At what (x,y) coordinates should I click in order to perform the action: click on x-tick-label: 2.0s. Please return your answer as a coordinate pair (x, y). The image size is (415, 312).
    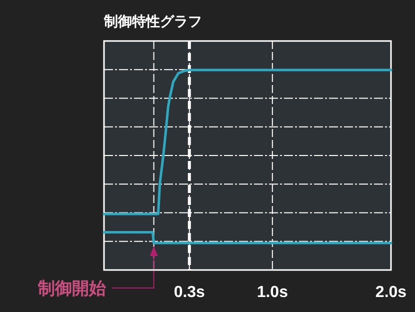
    Looking at the image, I should click on (391, 292).